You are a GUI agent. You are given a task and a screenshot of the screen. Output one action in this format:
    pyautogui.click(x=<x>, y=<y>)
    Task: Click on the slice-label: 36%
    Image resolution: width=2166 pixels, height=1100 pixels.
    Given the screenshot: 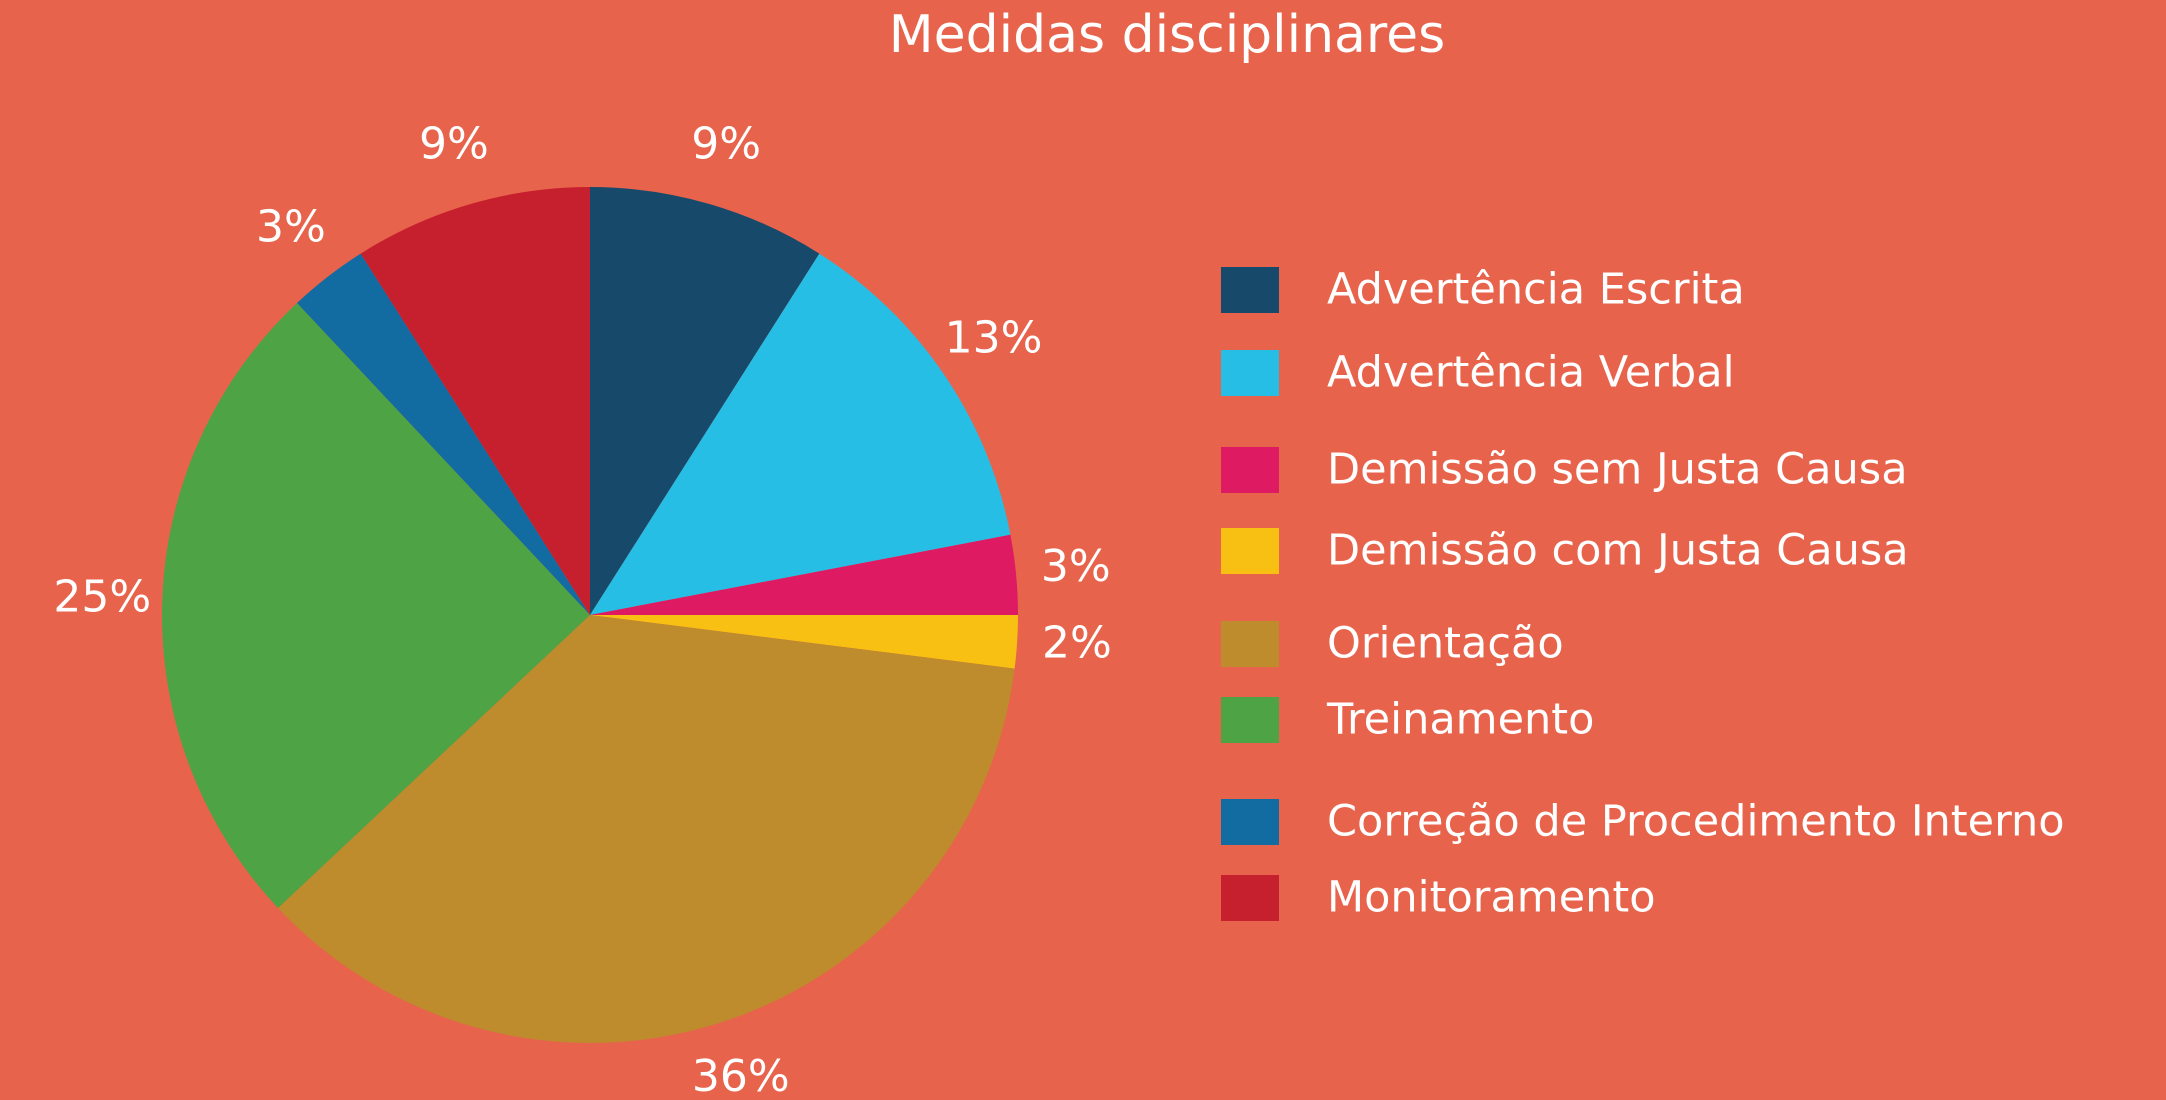 What is the action you would take?
    pyautogui.click(x=741, y=1075)
    